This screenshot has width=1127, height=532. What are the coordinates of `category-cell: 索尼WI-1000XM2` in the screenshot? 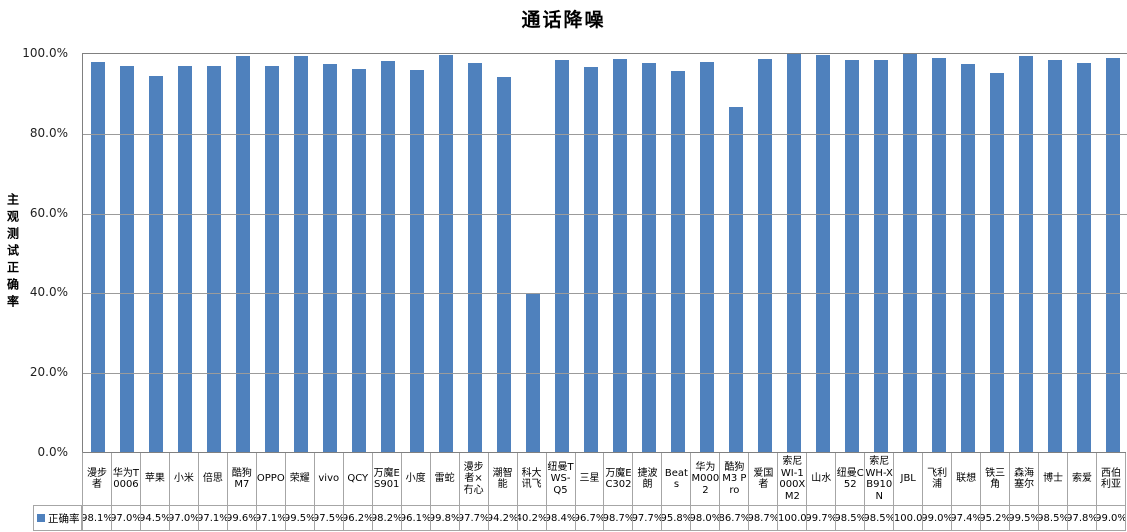 It's located at (793, 479).